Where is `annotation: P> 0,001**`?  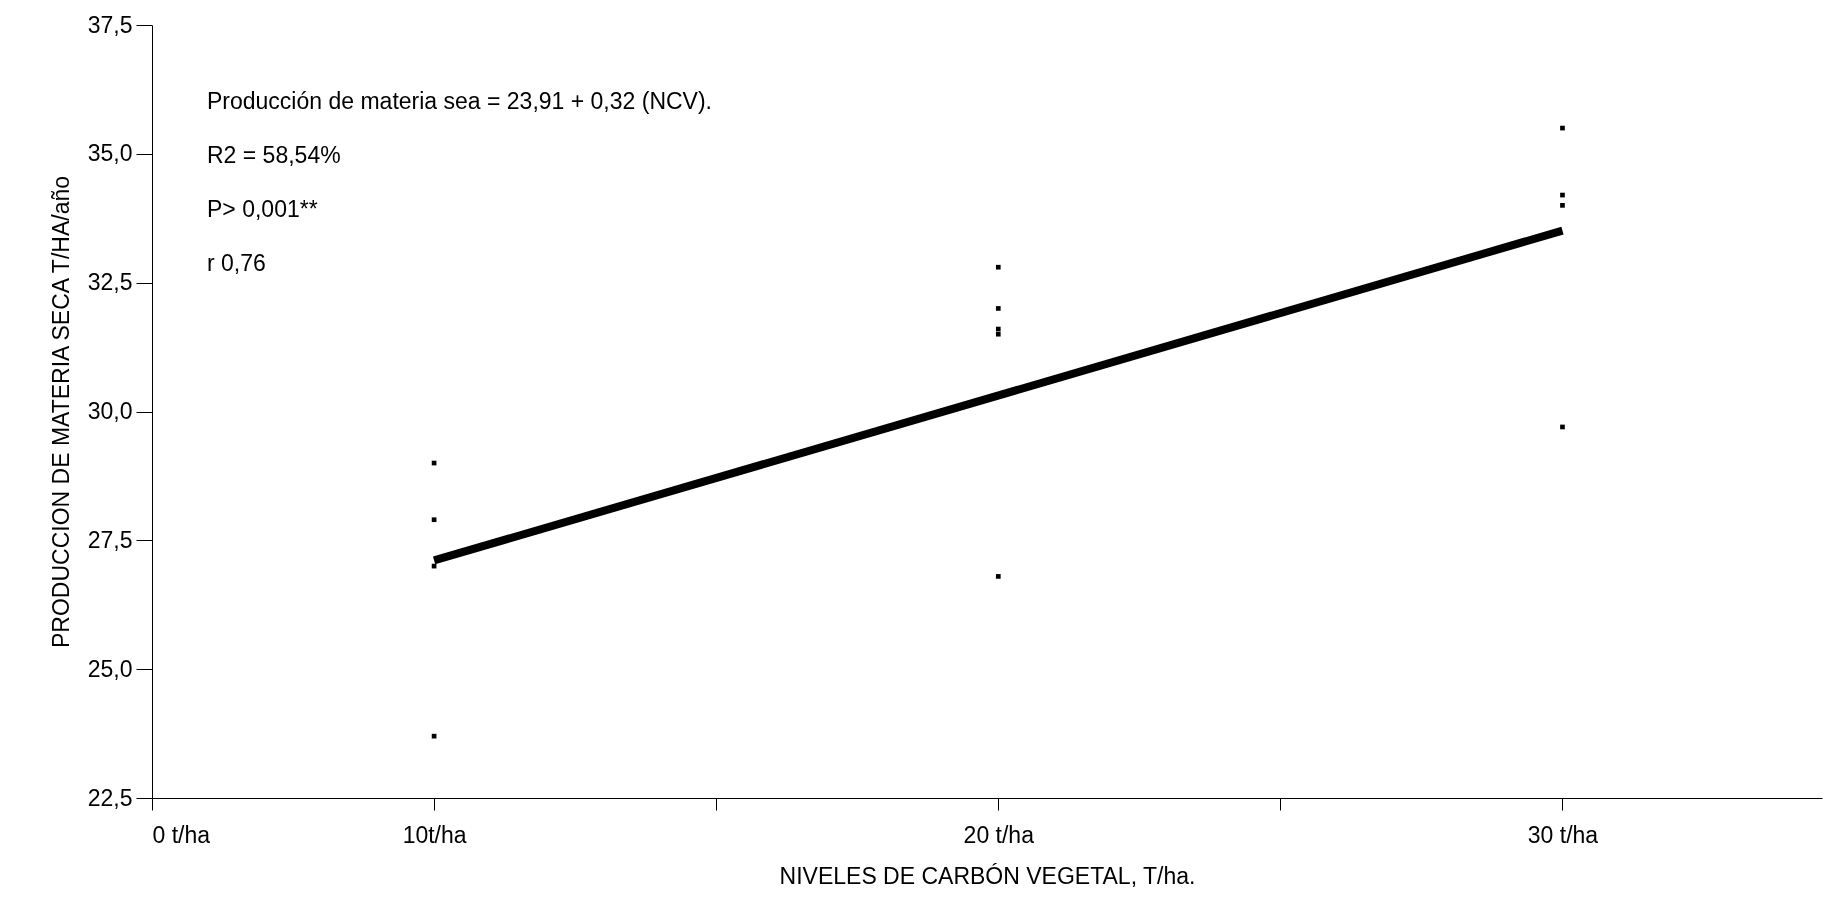
annotation: P> 0,001** is located at coordinates (262, 209).